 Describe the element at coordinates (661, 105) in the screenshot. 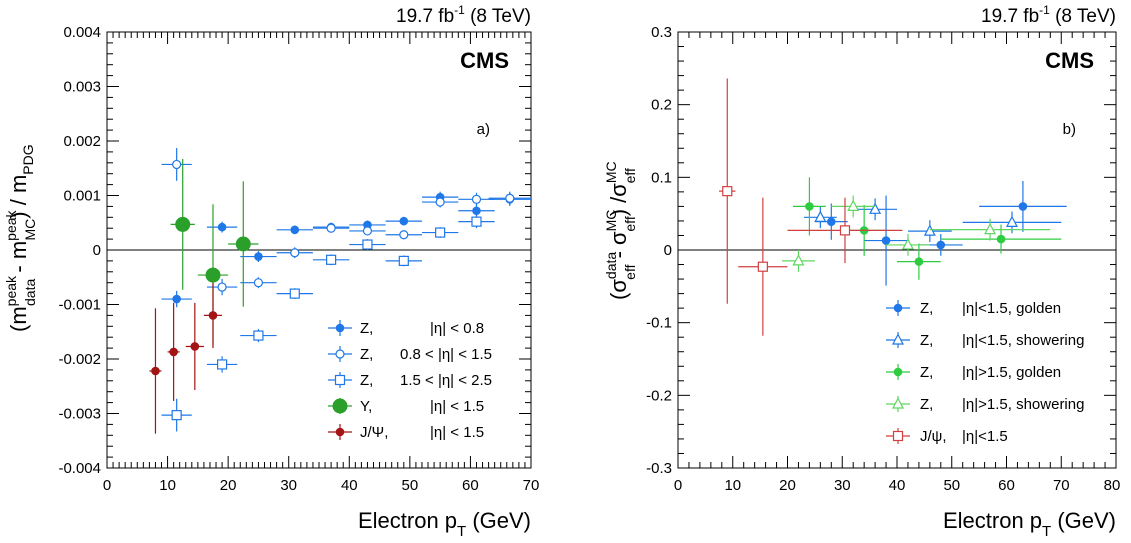

I see `y-tick-label: 0.2` at that location.